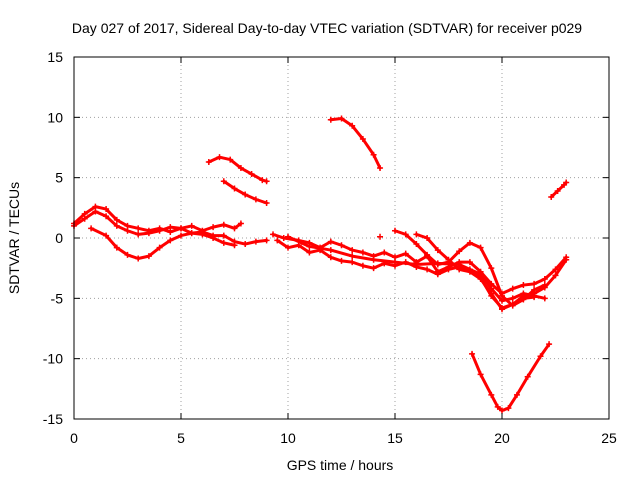  What do you see at coordinates (395, 438) in the screenshot?
I see `x-tick-label: 15` at bounding box center [395, 438].